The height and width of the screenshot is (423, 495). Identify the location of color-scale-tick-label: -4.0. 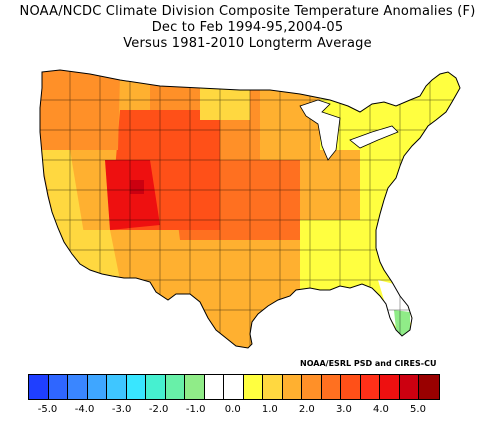
(84, 409).